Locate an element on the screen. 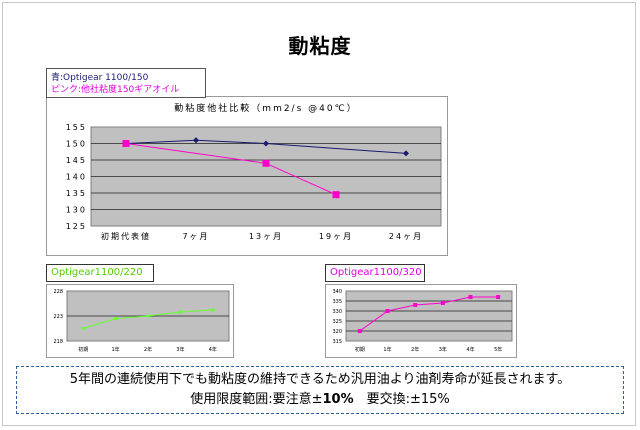  chart-320-area: 340 335 330 325 320 315 初期 1年 2年 3年 4年 5年 is located at coordinates (421, 321).